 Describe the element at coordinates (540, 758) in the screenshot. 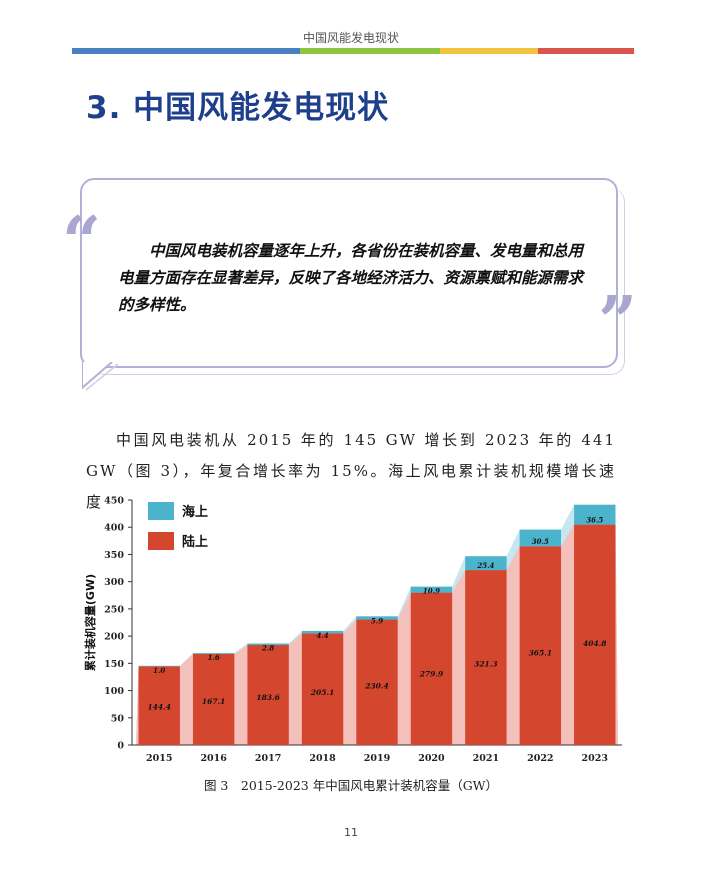

I see `x-tick-label: 2022` at that location.